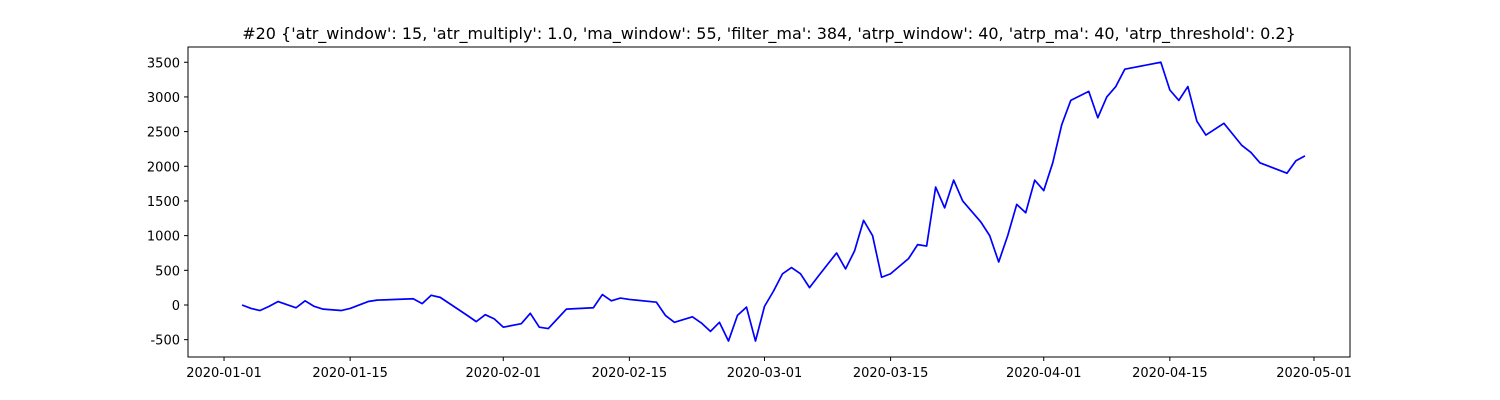 Image resolution: width=1500 pixels, height=400 pixels. What do you see at coordinates (503, 373) in the screenshot?
I see `x-tick-label: 2020-02-01` at bounding box center [503, 373].